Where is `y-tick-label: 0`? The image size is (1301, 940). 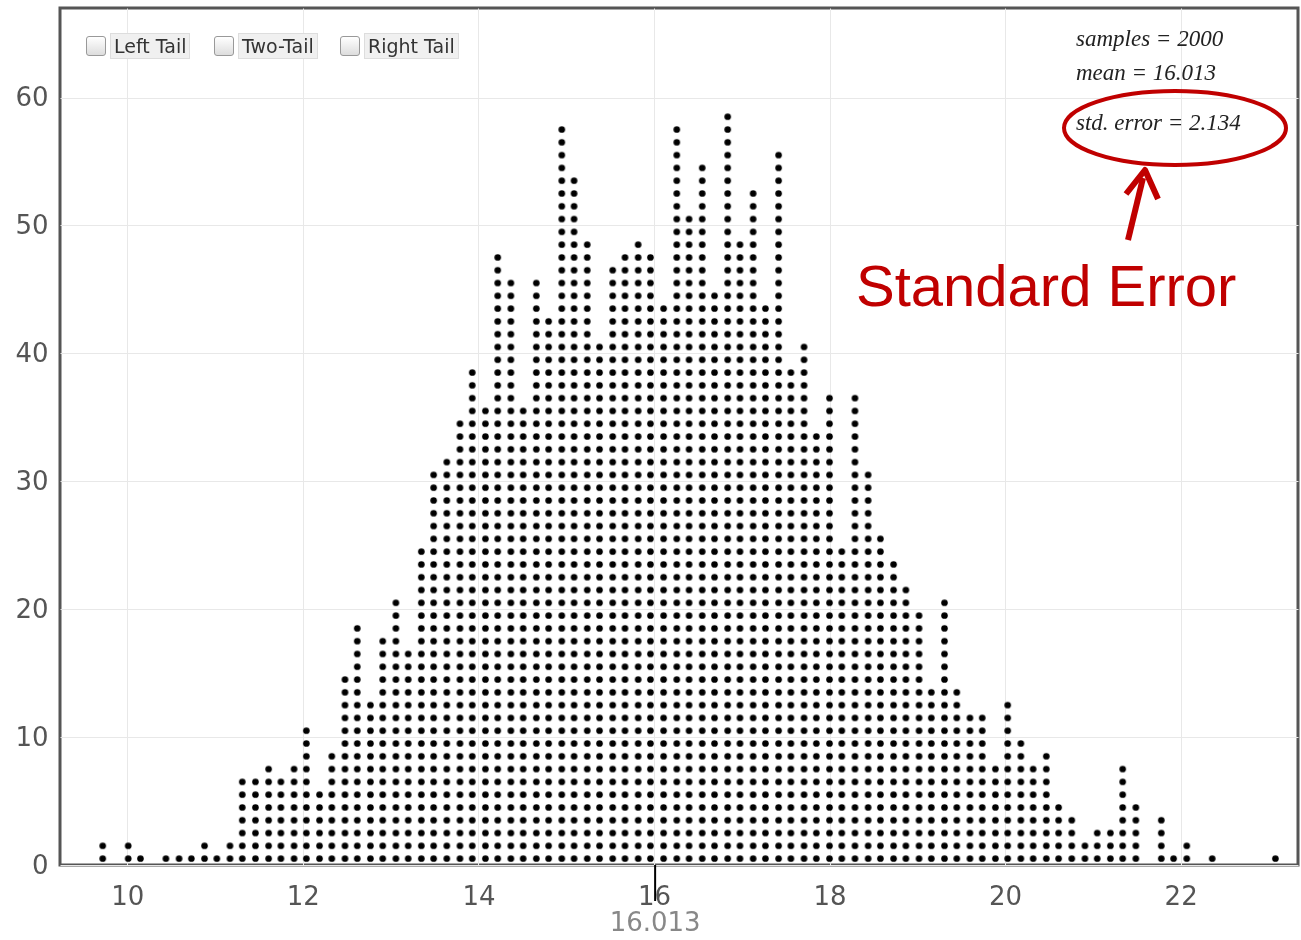
y-tick-label: 0 is located at coordinates (40, 864).